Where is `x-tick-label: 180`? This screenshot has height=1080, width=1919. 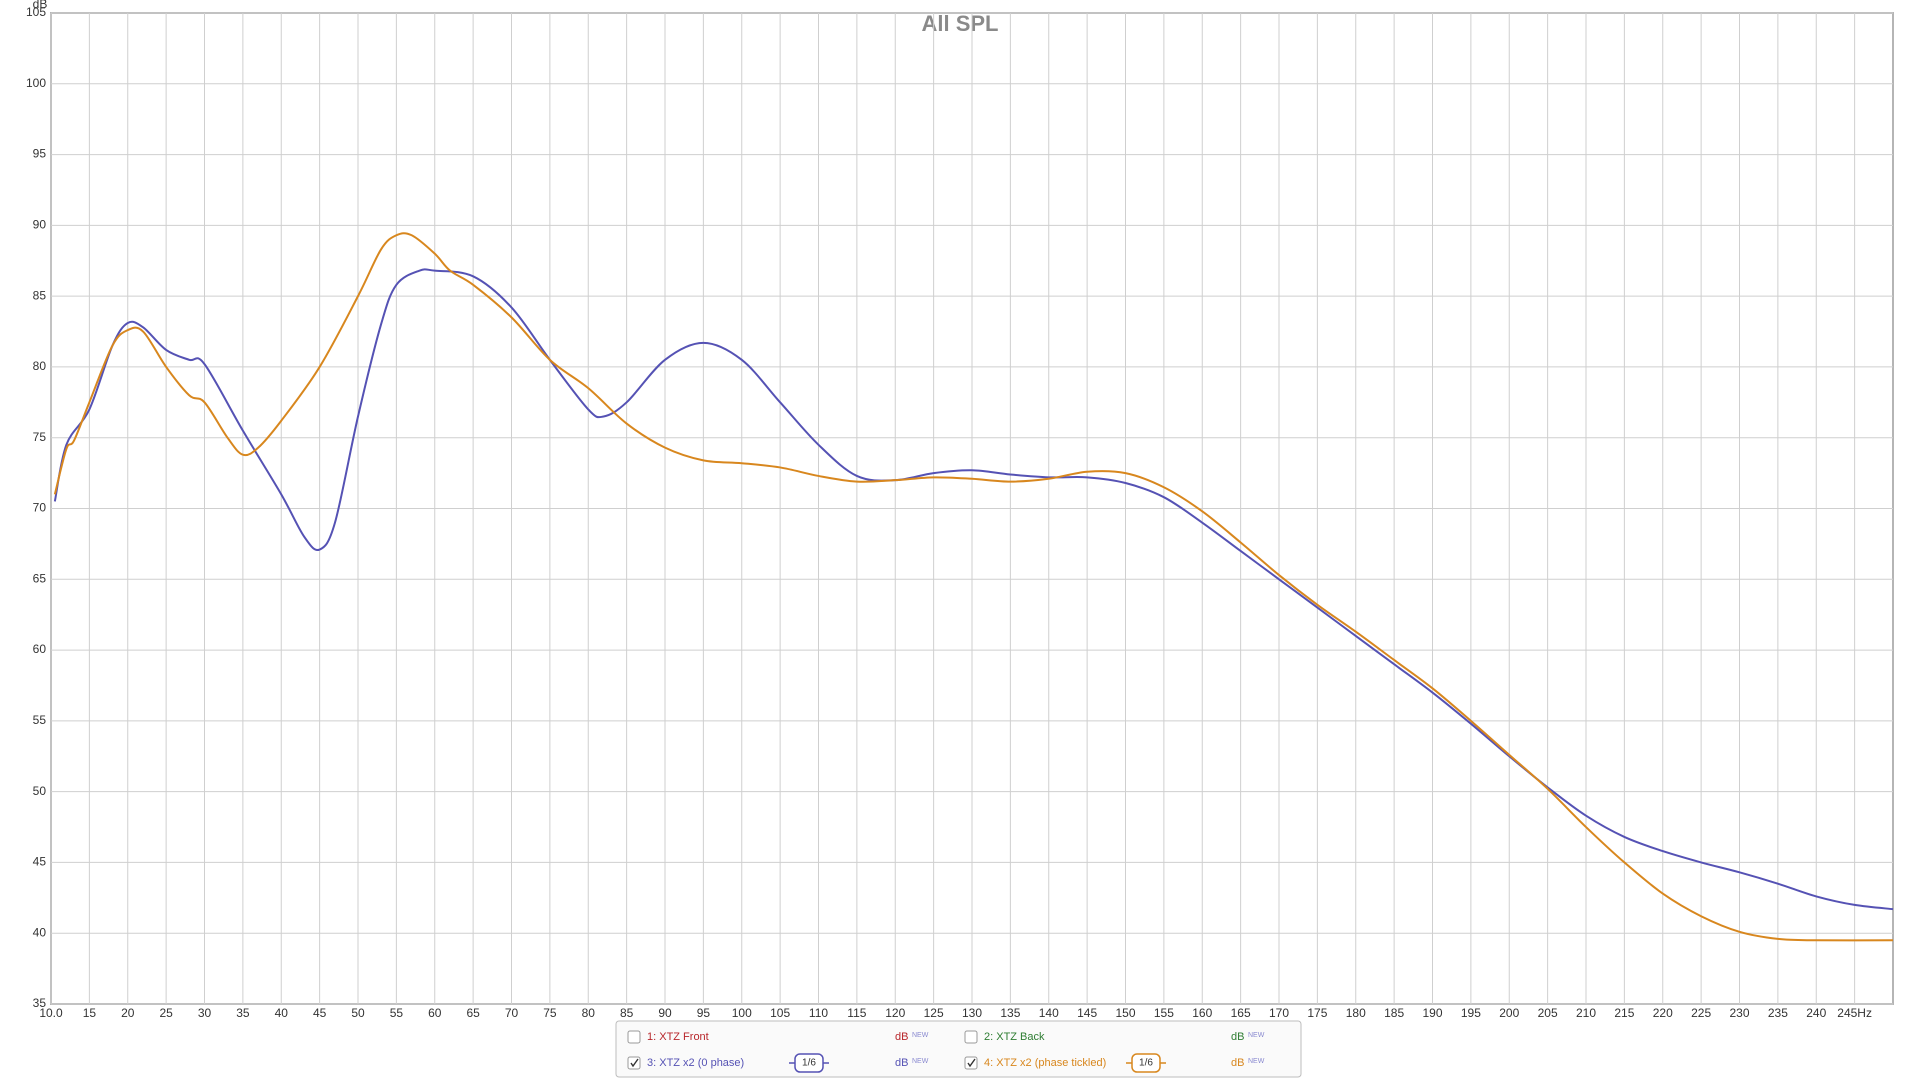
x-tick-label: 180 is located at coordinates (1356, 1013).